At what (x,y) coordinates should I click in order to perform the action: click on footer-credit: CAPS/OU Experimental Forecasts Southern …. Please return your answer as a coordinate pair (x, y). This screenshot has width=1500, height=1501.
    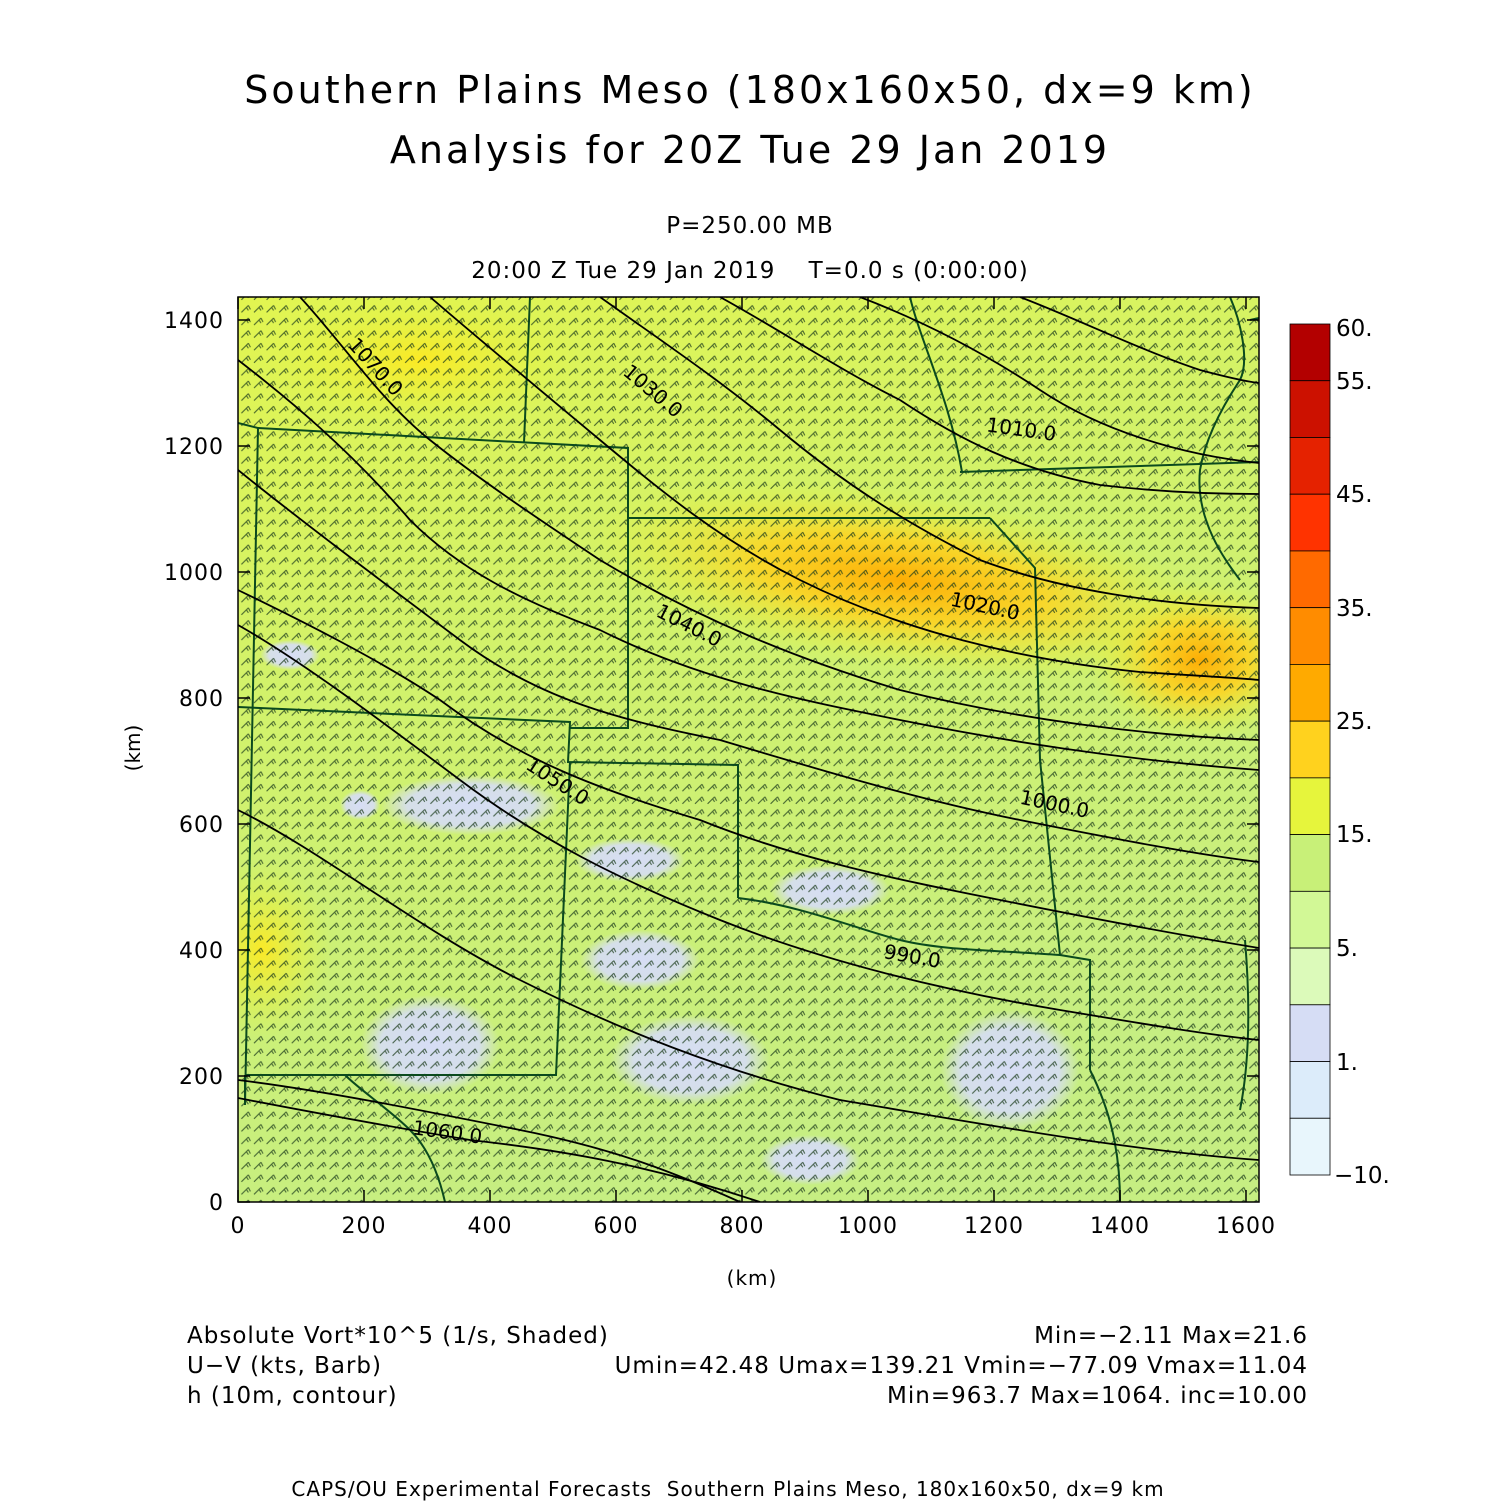
    Looking at the image, I should click on (728, 1489).